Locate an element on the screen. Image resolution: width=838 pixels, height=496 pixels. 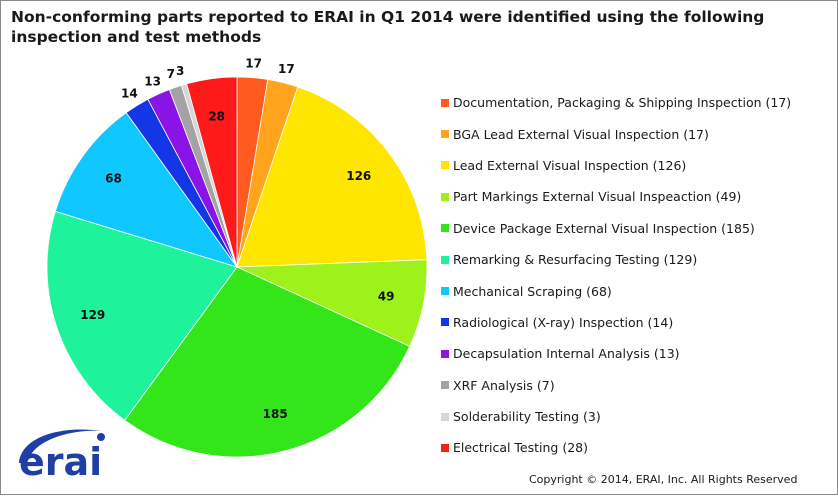
erai-logo: erai is located at coordinates (62, 456).